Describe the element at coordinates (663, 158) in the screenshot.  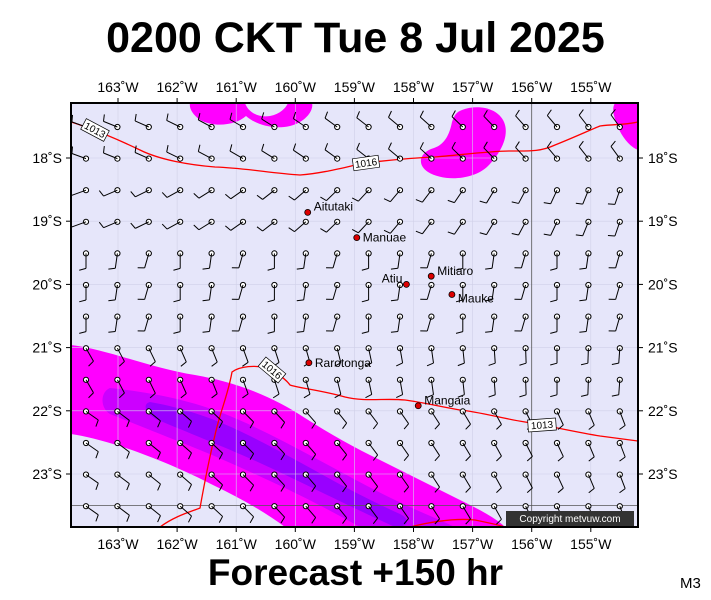
I see `lat-tick-label-right: 18˚S` at that location.